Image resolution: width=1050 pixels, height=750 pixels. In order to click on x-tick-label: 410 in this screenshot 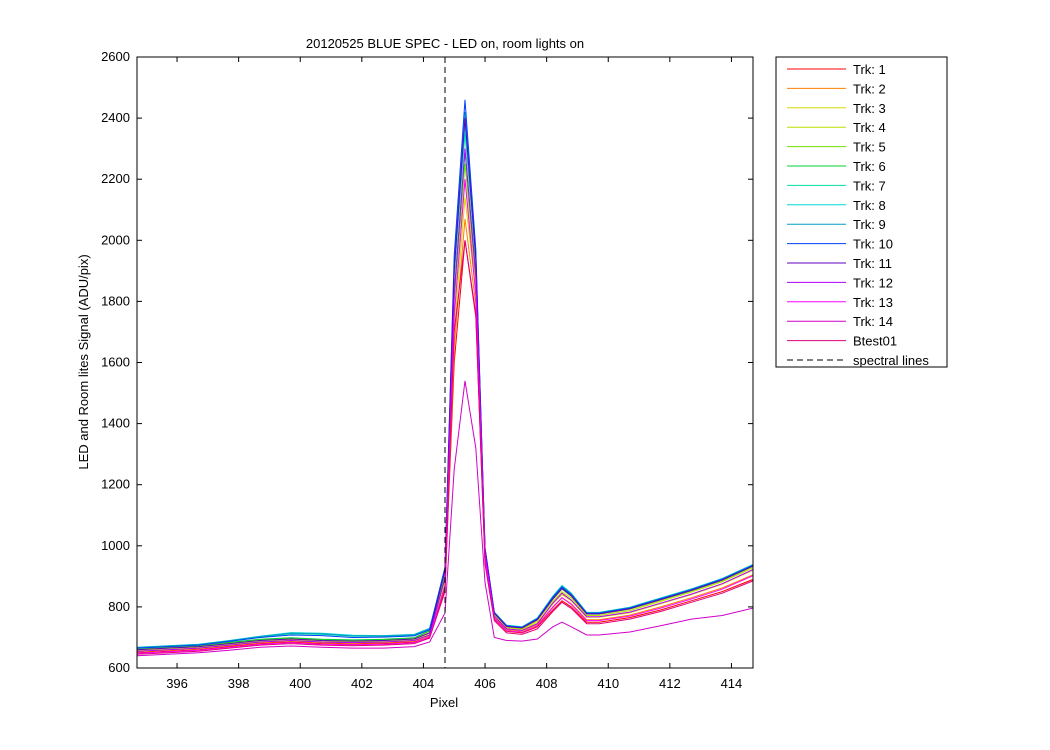, I will do `click(608, 683)`.